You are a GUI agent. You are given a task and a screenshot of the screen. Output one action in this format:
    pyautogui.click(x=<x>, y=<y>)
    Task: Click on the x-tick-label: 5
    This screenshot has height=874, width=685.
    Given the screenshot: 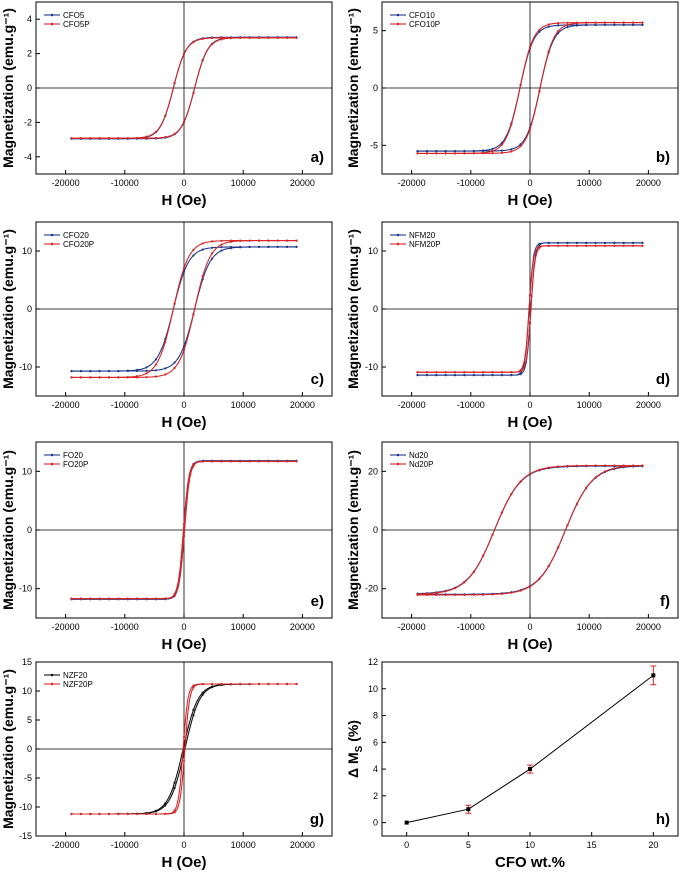 What is the action you would take?
    pyautogui.click(x=468, y=845)
    